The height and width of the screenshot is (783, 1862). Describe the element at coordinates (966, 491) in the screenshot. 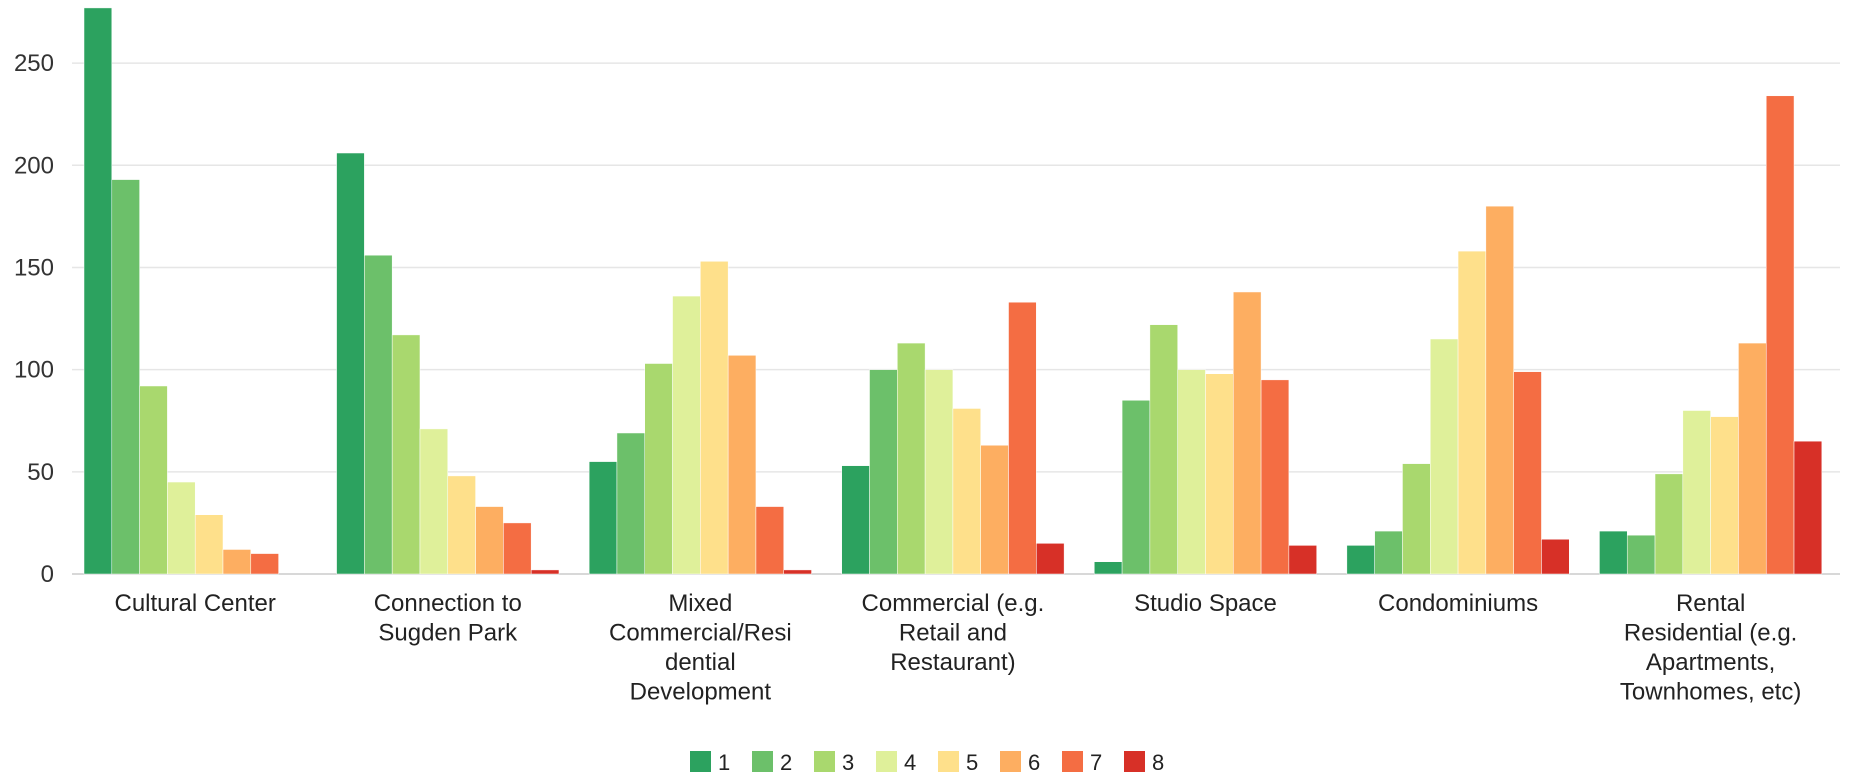

I see `bar-series-5: 81` at that location.